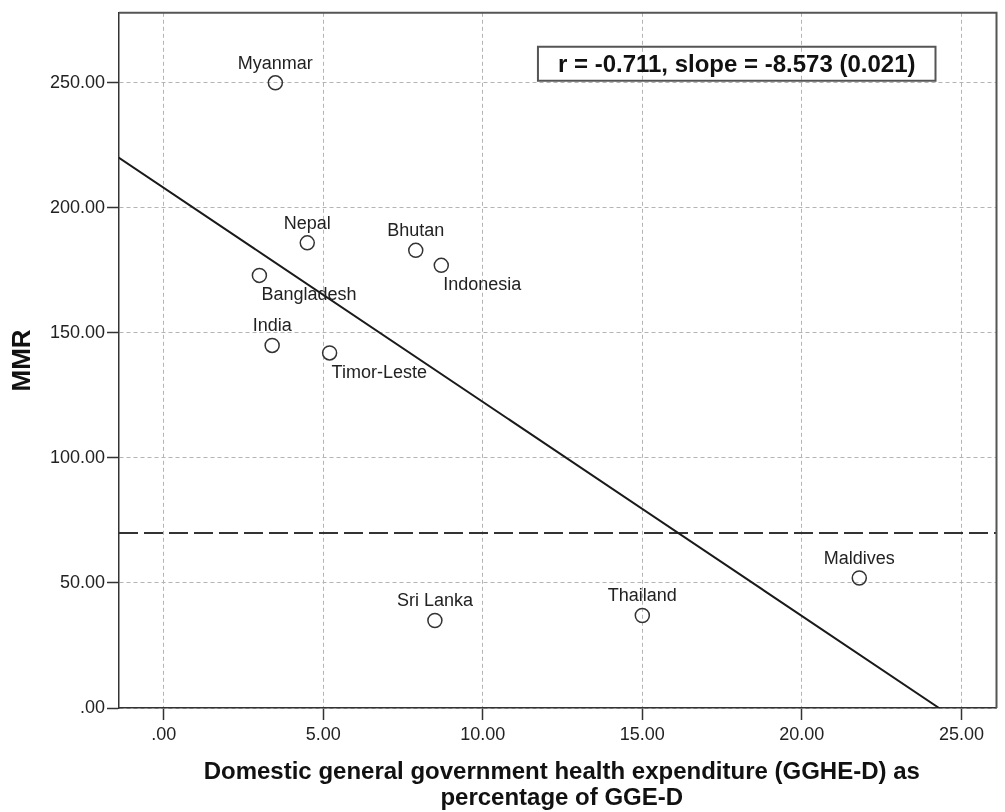  I want to click on annotation: Maldives, so click(859, 557).